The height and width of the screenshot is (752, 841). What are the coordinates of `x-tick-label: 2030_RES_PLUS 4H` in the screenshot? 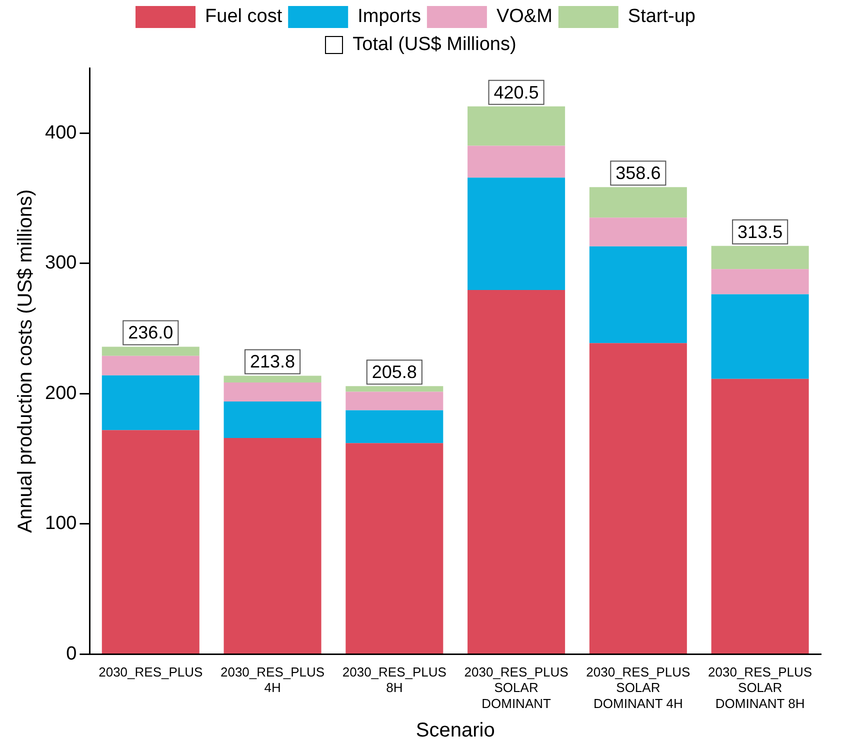 It's located at (272, 680).